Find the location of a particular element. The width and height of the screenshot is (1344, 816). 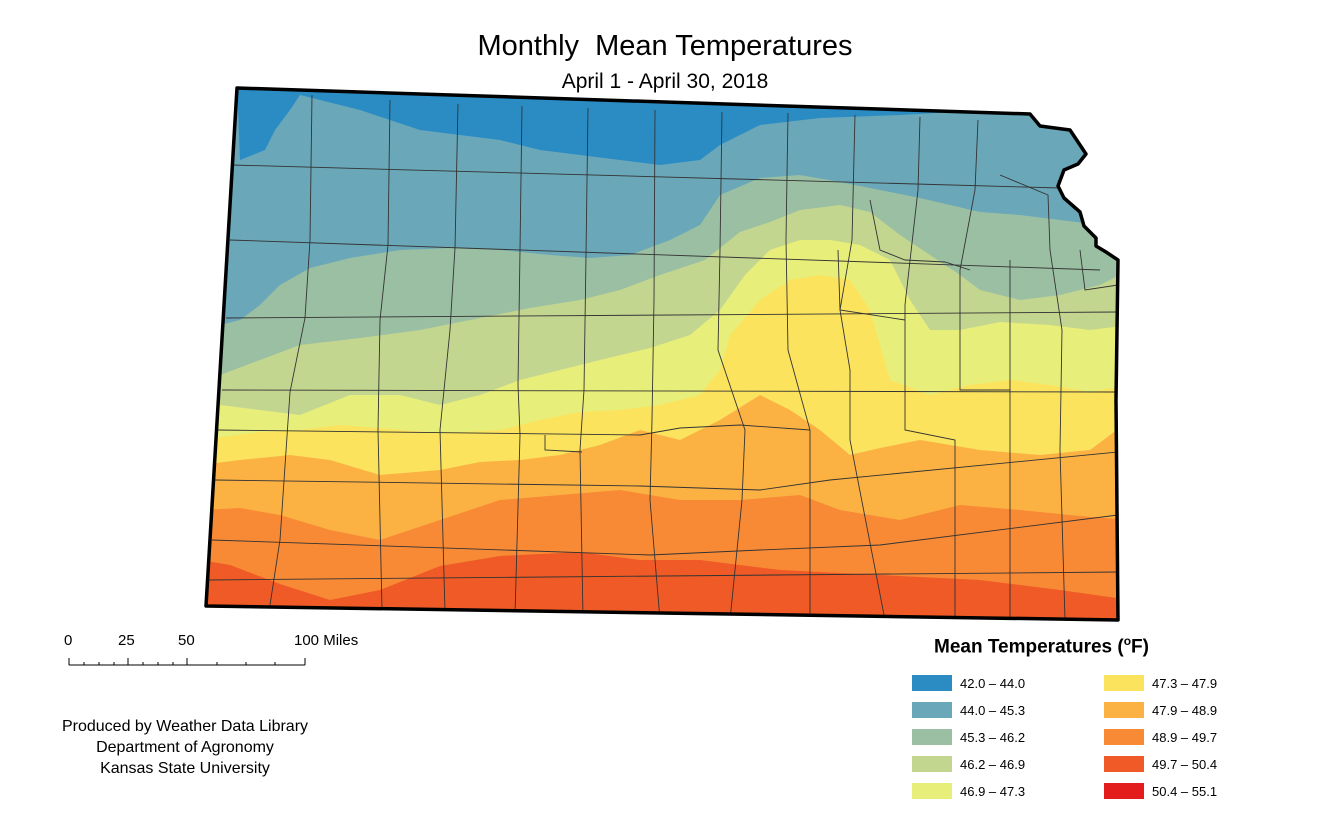

legend-label: 46.9 – 47.3 is located at coordinates (993, 791).